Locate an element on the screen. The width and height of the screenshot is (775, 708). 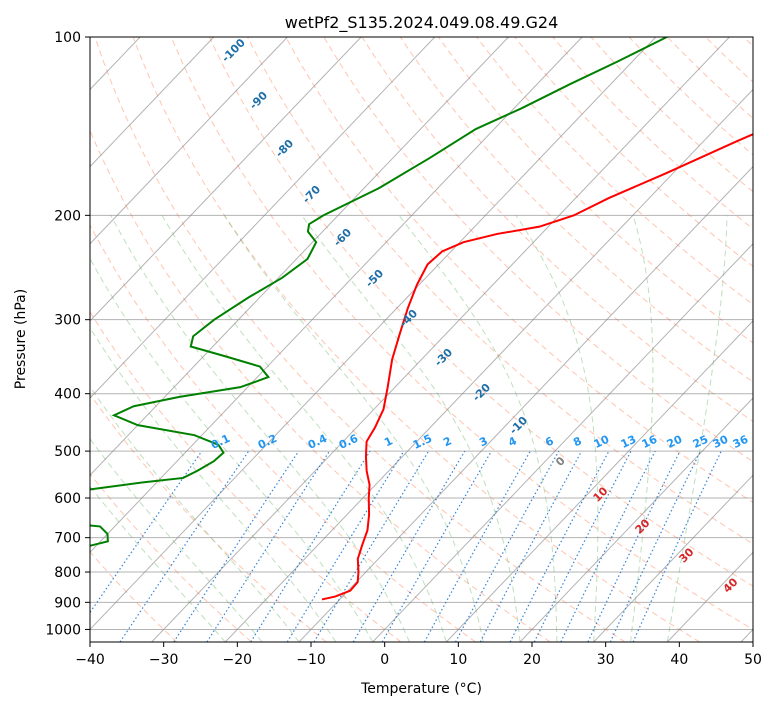
y-tick-label: 700 is located at coordinates (67, 539).